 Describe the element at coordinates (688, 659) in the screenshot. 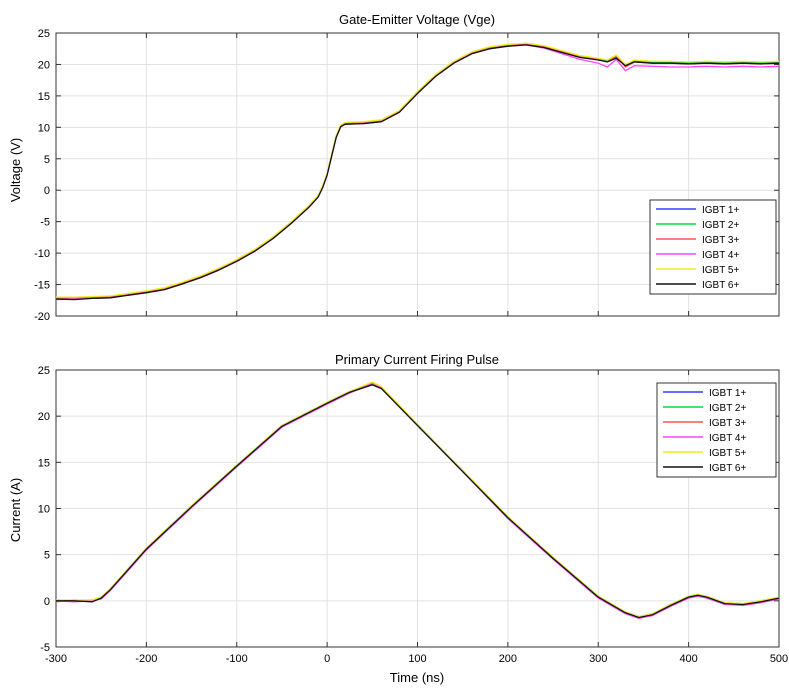

I see `x-tick-label: 400` at that location.